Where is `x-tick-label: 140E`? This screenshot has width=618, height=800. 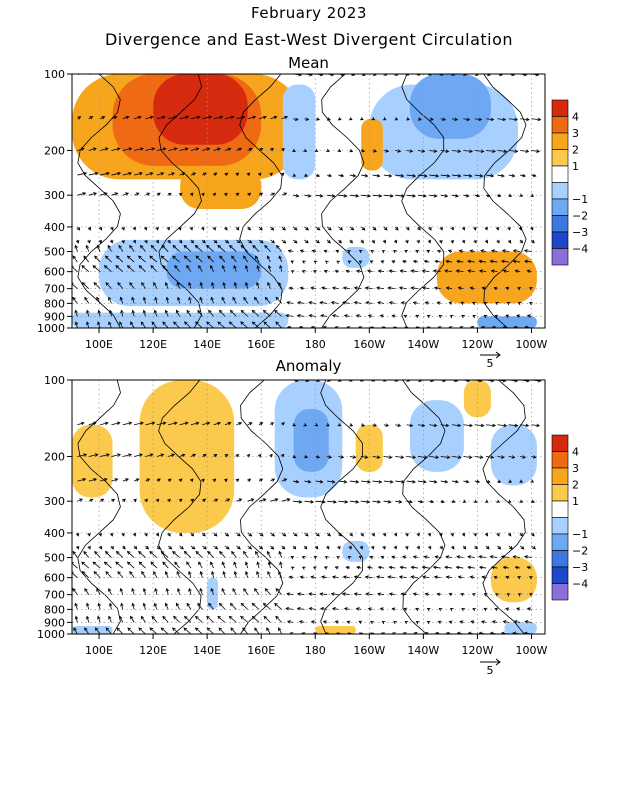 x-tick-label: 140E is located at coordinates (207, 650).